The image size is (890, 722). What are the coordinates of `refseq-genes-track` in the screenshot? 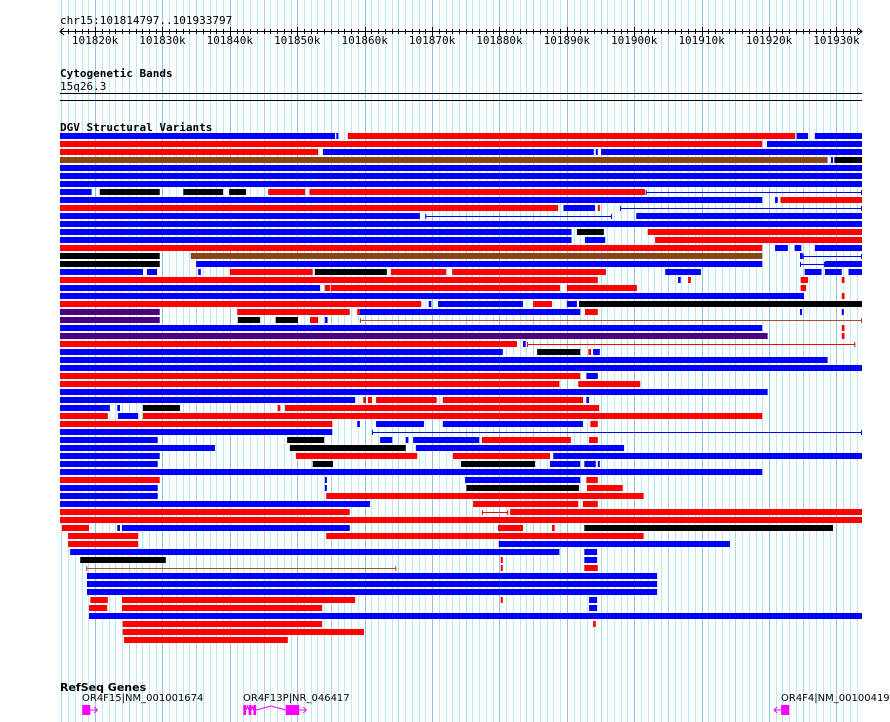 It's located at (445, 711).